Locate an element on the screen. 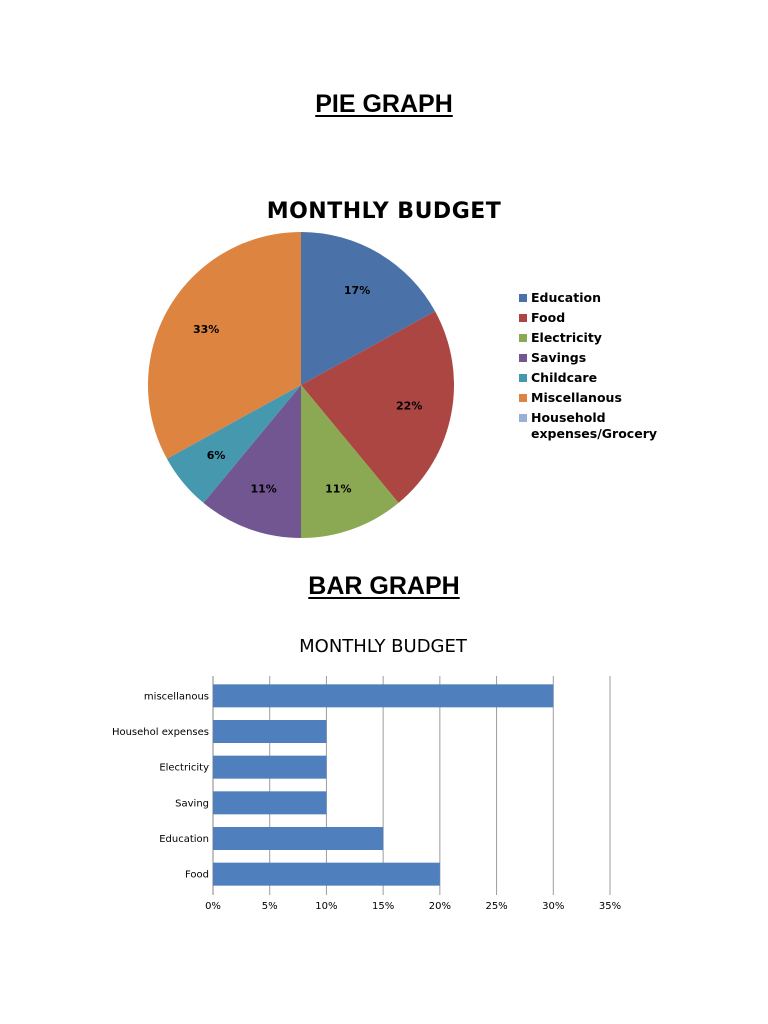 The width and height of the screenshot is (768, 1024). pie-graph-heading-text: PIE GRAPH is located at coordinates (384, 104).